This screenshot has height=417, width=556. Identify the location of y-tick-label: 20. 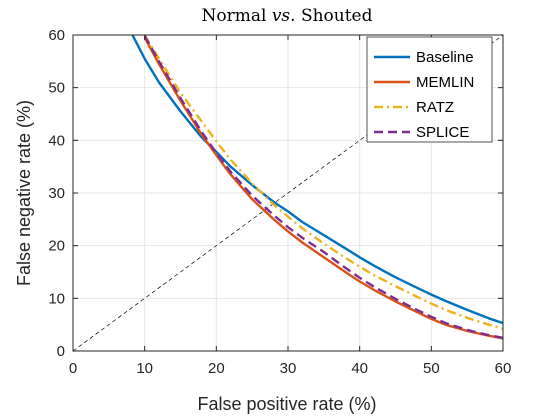
(56, 246).